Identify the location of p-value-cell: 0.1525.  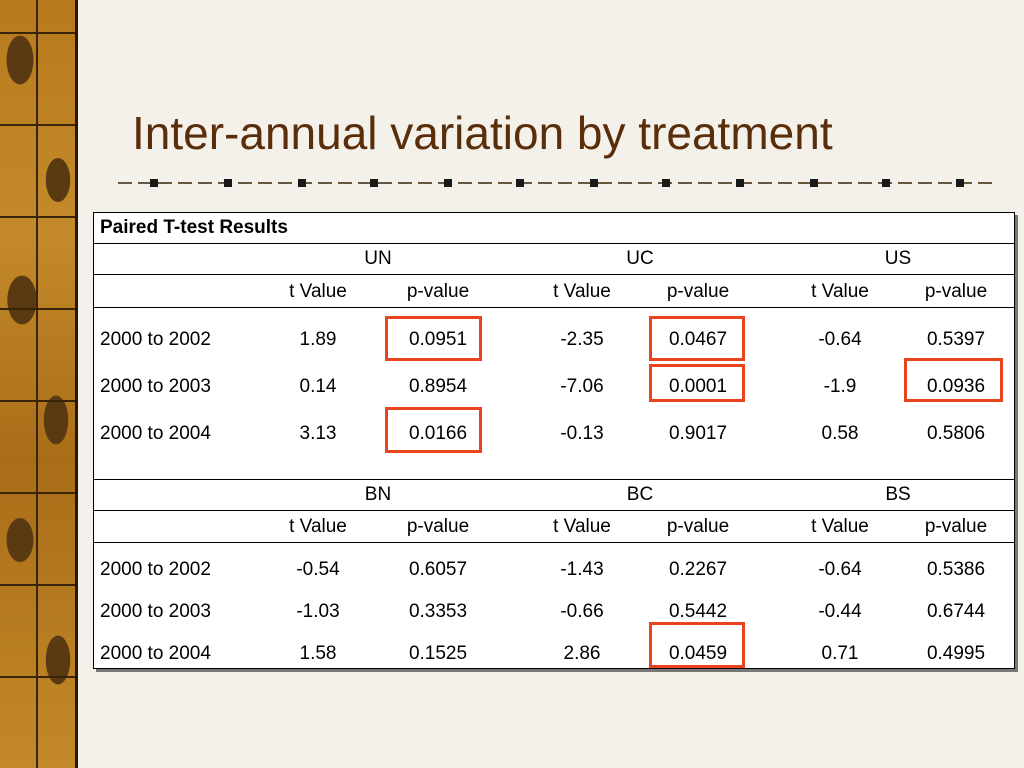
(438, 653).